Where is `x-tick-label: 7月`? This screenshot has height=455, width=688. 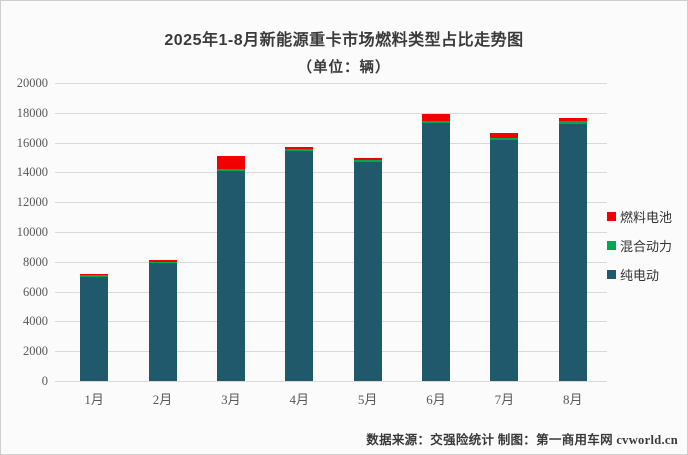
x-tick-label: 7月 is located at coordinates (504, 399).